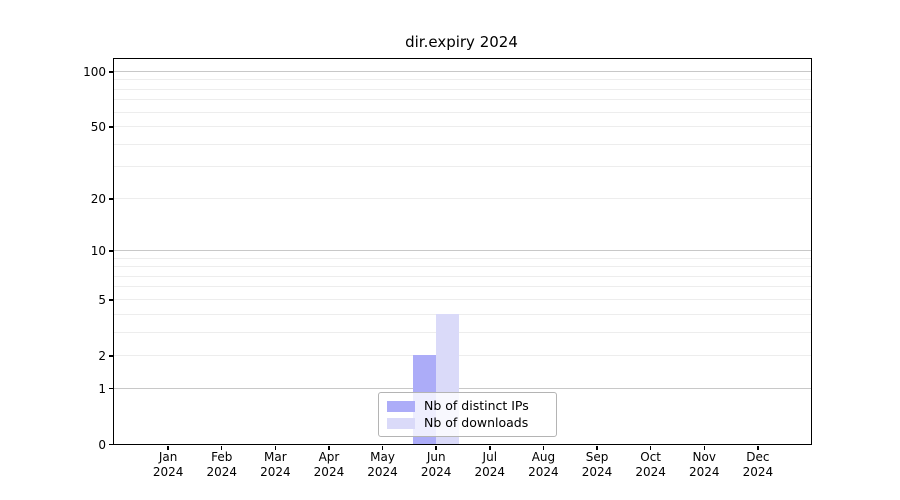 This screenshot has width=900, height=500. What do you see at coordinates (401, 423) in the screenshot?
I see `legend-swatch-downloads` at bounding box center [401, 423].